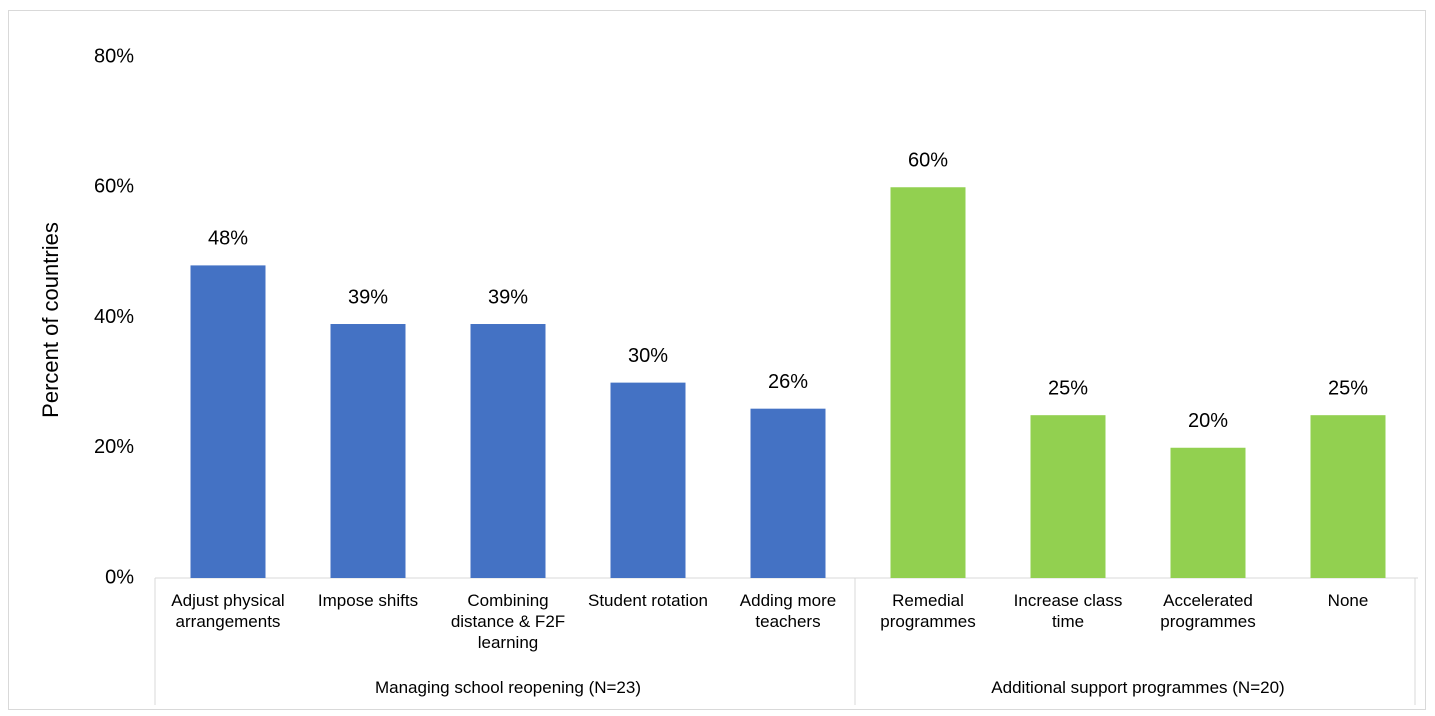 The height and width of the screenshot is (716, 1435). What do you see at coordinates (788, 611) in the screenshot?
I see `x-tick-label: Adding more teachers` at bounding box center [788, 611].